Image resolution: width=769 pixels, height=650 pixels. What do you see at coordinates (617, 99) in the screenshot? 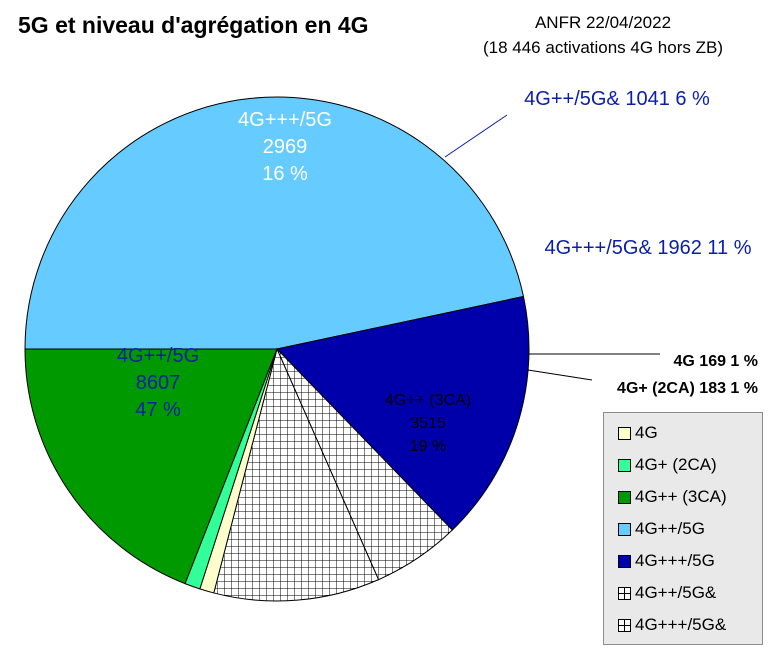
I see `slice-label-4g-5g: 4G++/5G& 1041 6 %` at bounding box center [617, 99].